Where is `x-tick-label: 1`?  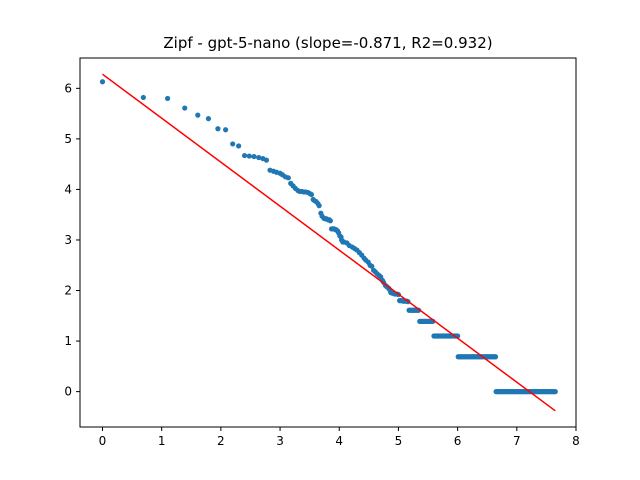
x-tick-label: 1 is located at coordinates (162, 441).